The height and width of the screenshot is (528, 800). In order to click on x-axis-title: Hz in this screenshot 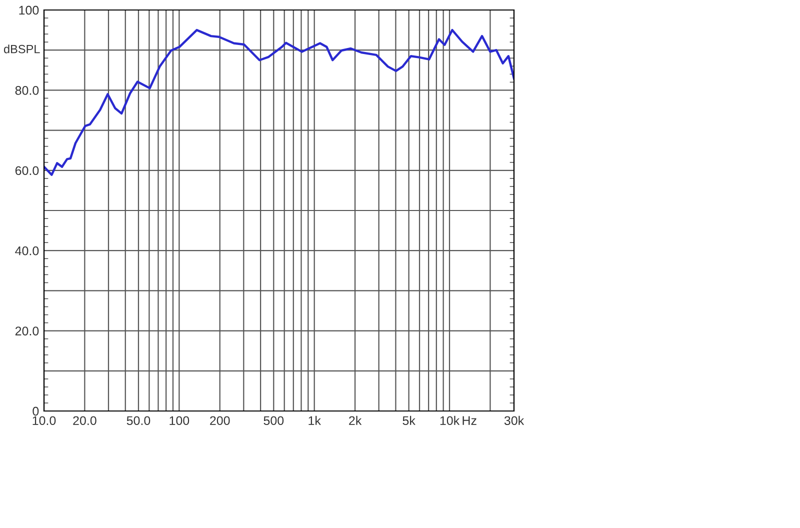, I will do `click(469, 420)`.